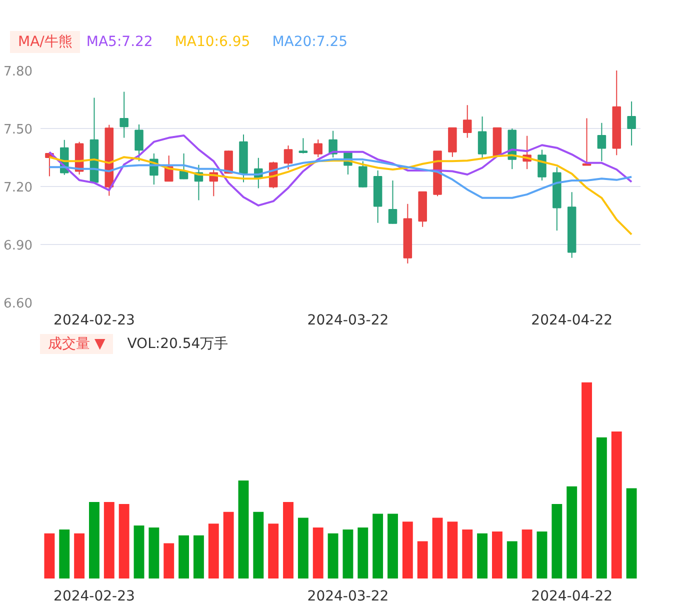  Describe the element at coordinates (18, 188) in the screenshot. I see `y-tick-label: 7.20` at that location.